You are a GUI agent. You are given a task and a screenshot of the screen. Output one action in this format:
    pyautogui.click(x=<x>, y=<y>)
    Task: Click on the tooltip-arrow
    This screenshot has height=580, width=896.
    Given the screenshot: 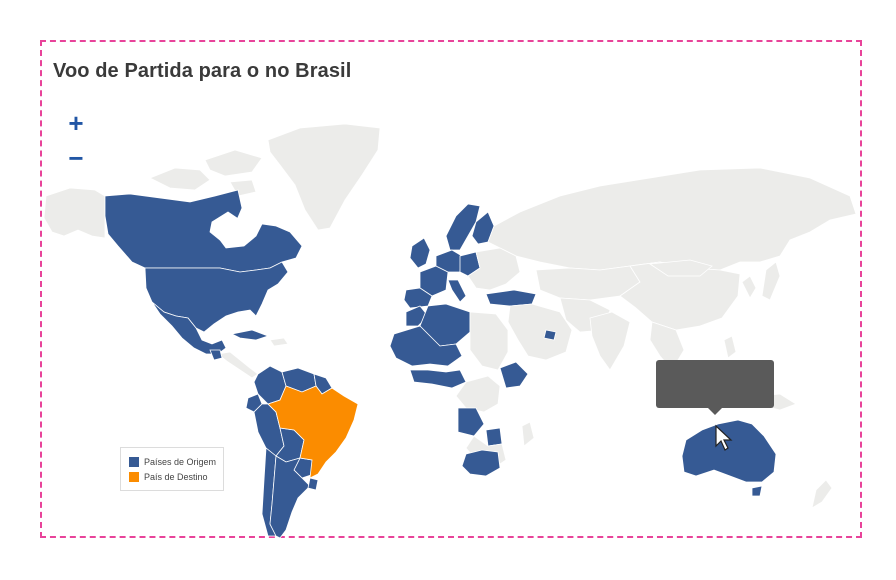 What is the action you would take?
    pyautogui.click(x=715, y=411)
    